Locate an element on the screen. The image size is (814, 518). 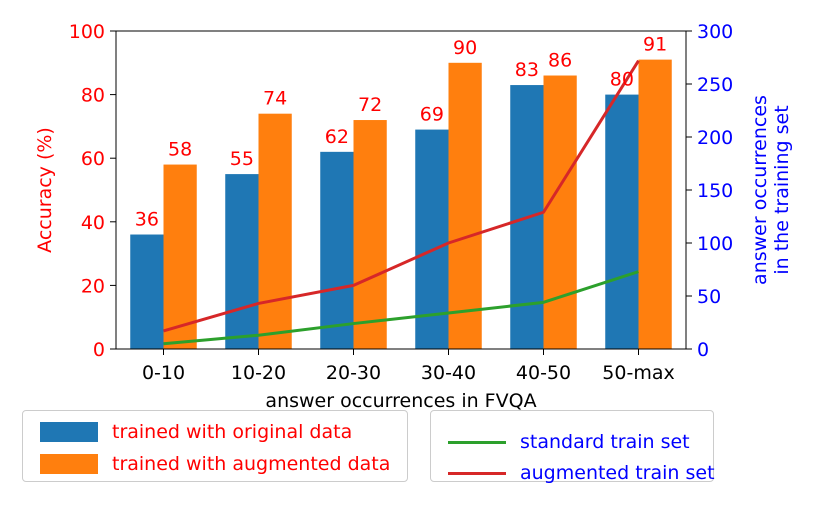
xtick-label-2: 20-30 is located at coordinates (353, 373).